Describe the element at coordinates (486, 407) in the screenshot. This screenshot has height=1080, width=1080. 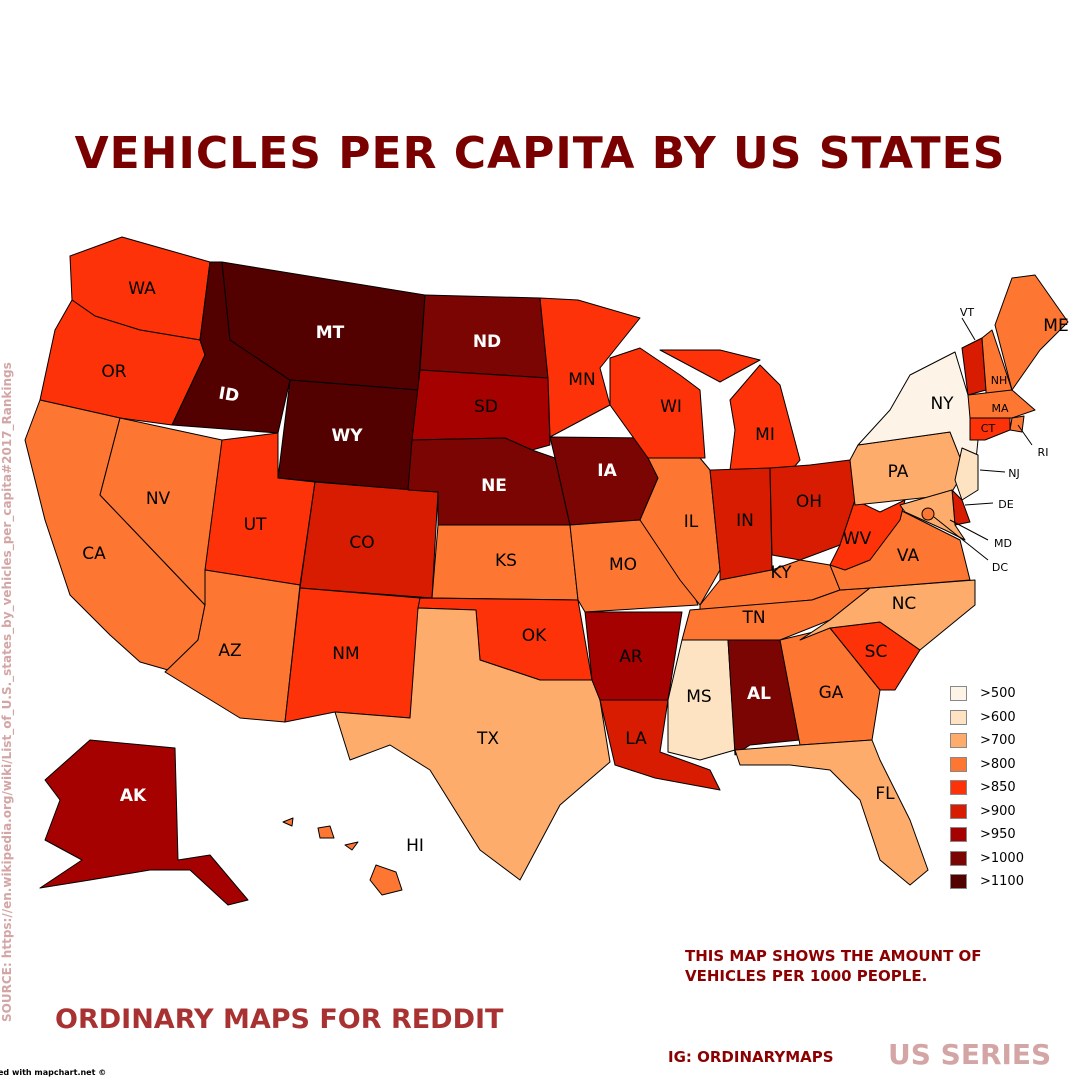
I see `state-label-SD: SD` at that location.